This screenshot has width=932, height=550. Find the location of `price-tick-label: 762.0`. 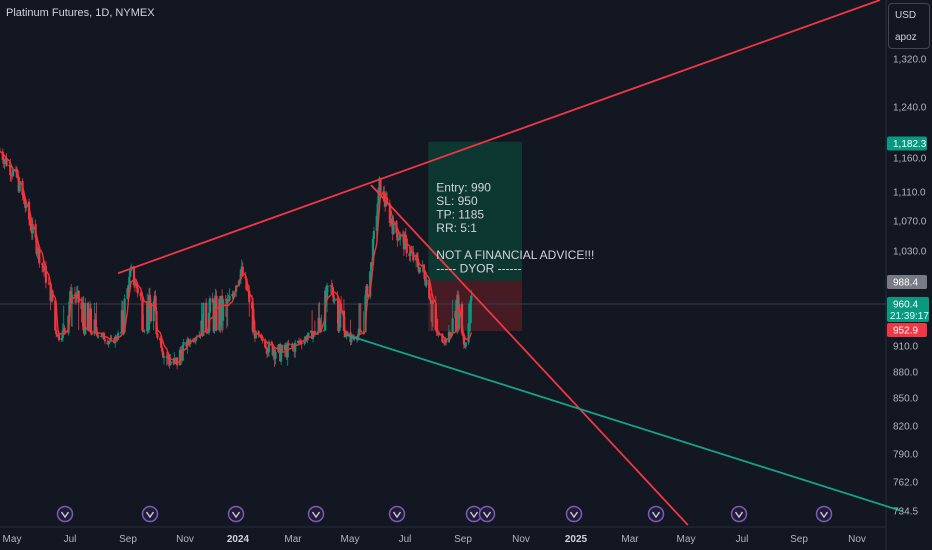

price-tick-label: 762.0 is located at coordinates (905, 483).